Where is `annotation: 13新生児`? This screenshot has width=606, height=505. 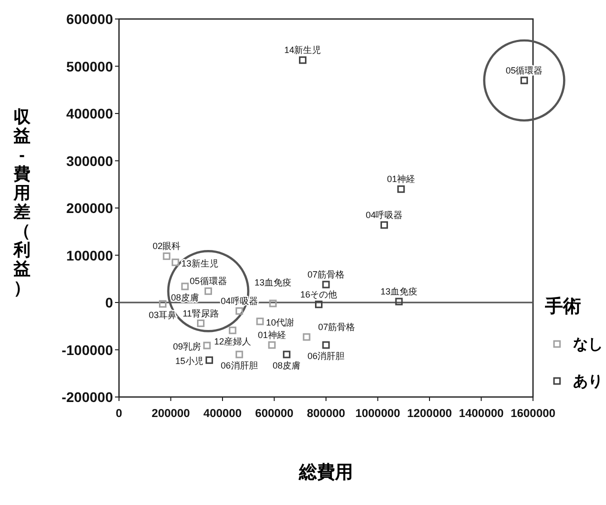
annotation: 13新生児 is located at coordinates (199, 263).